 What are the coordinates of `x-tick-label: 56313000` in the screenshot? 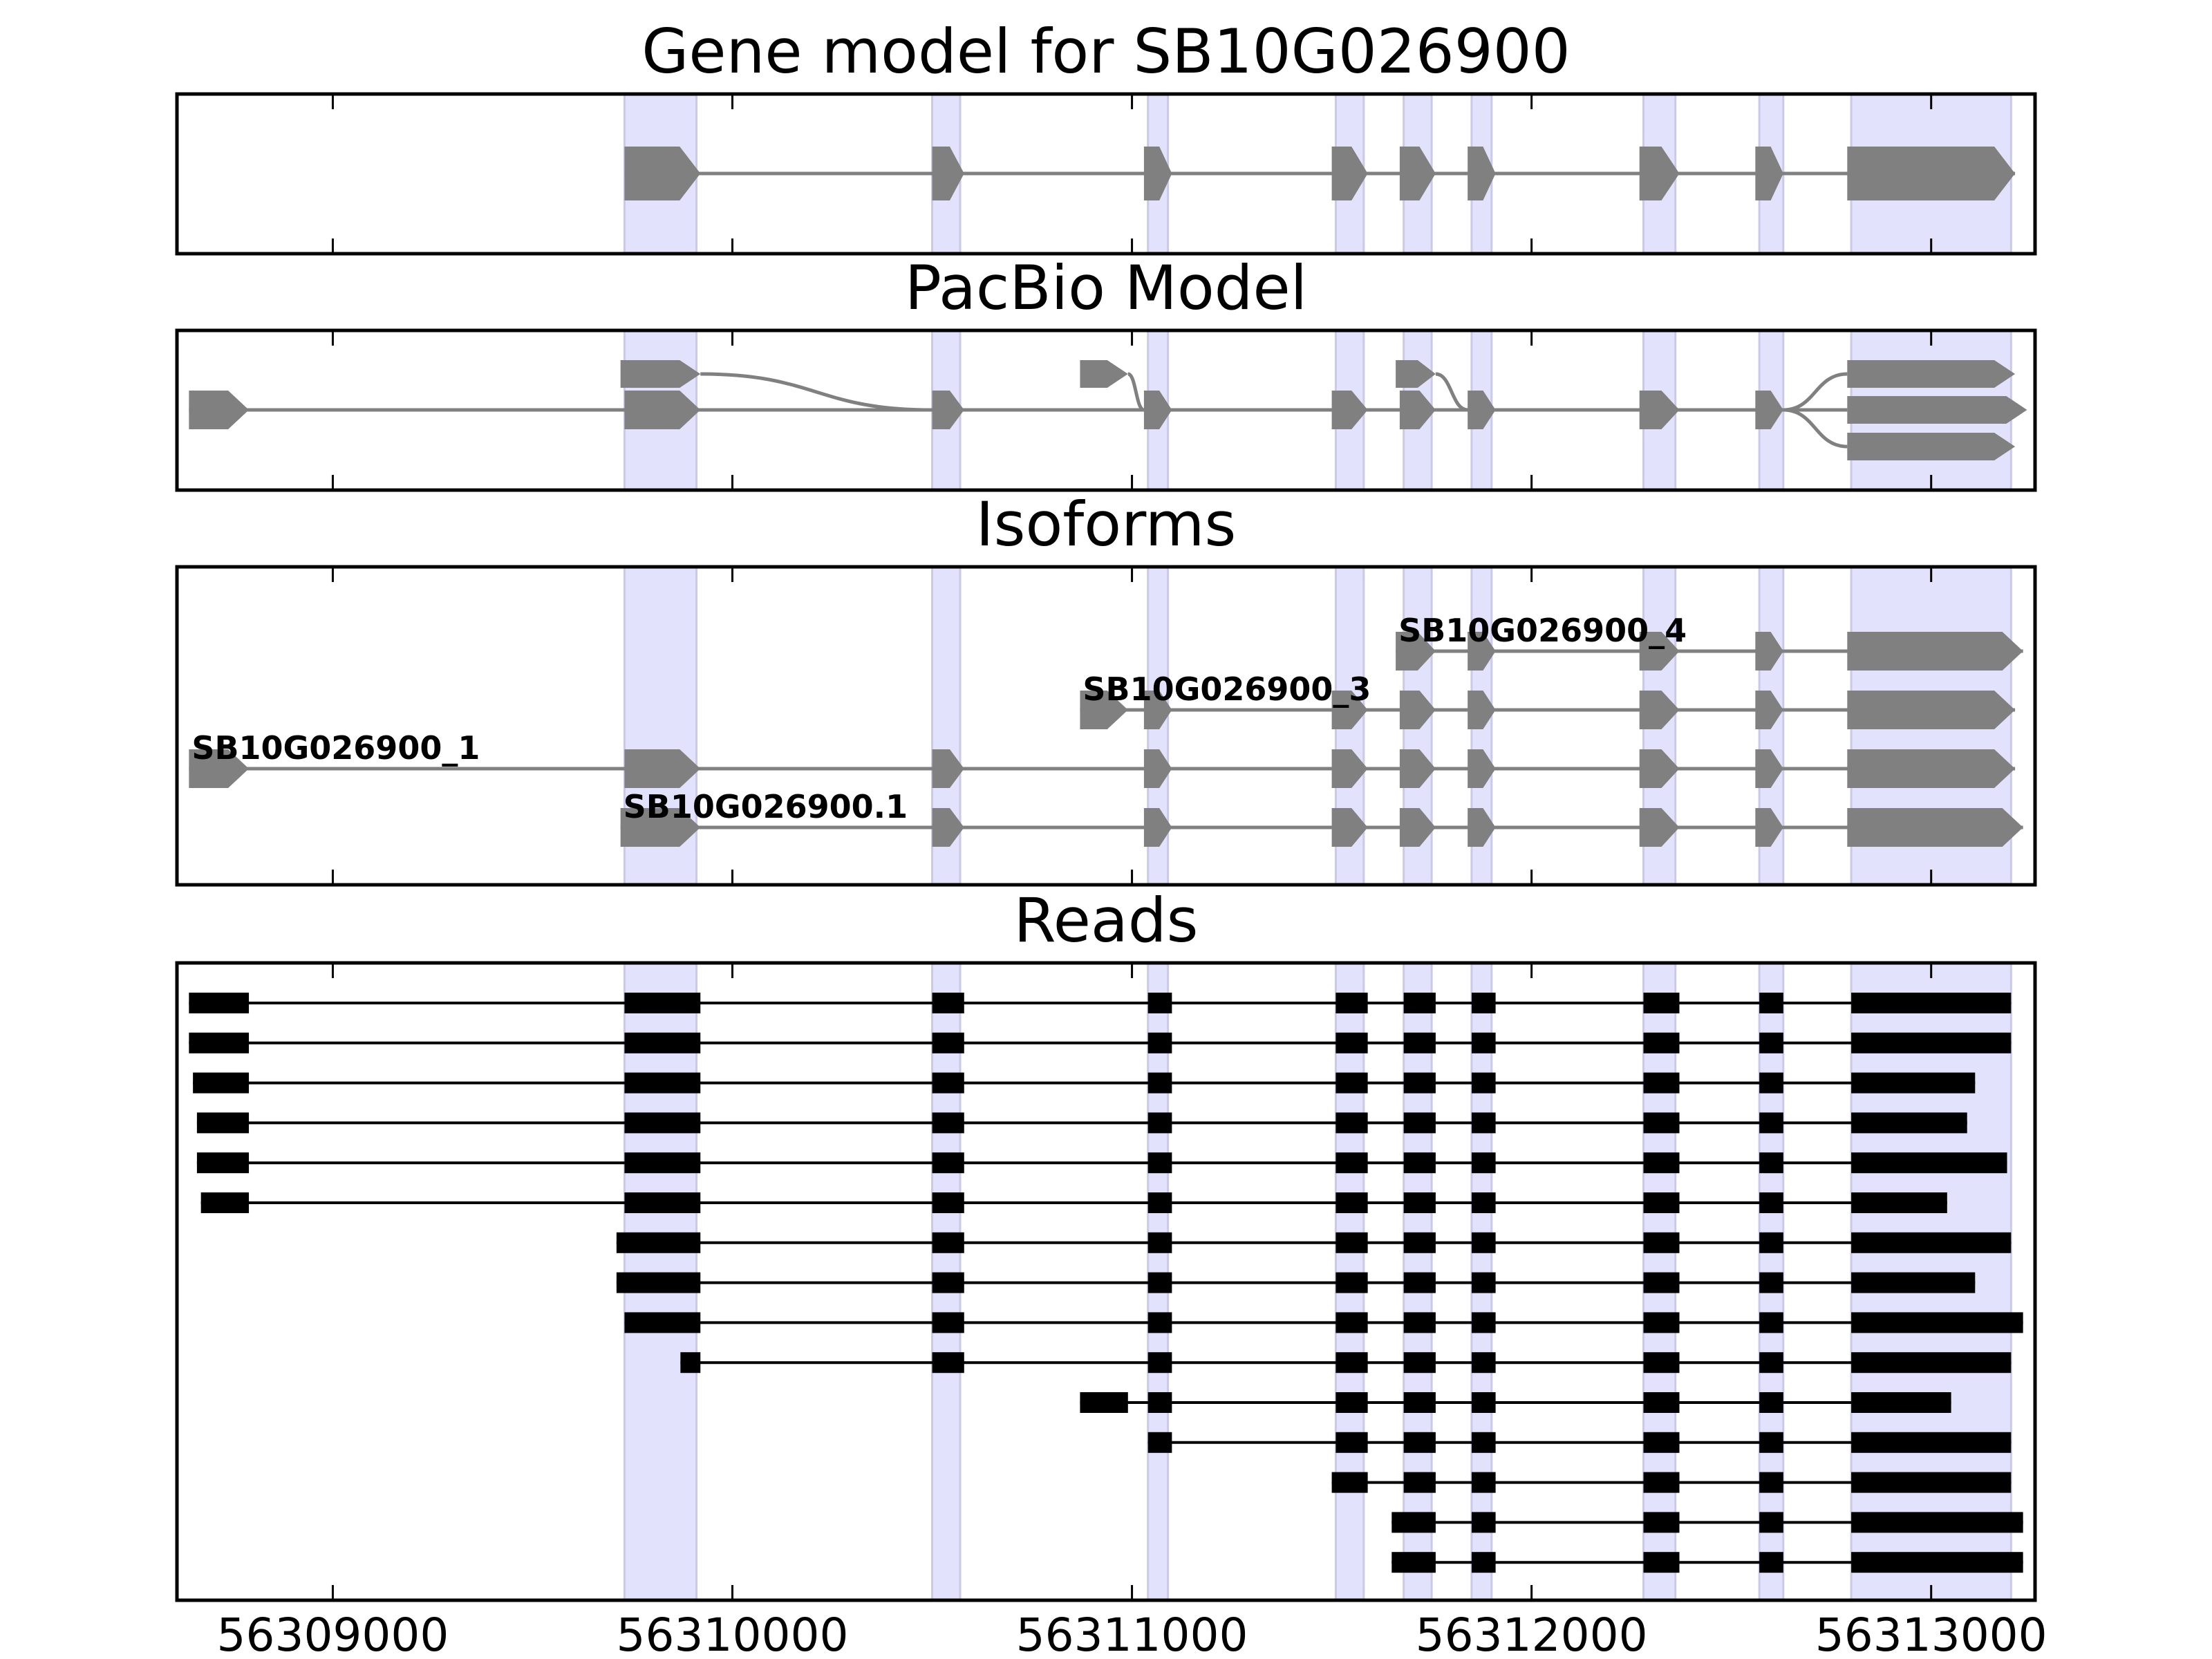 It's located at (1931, 1634).